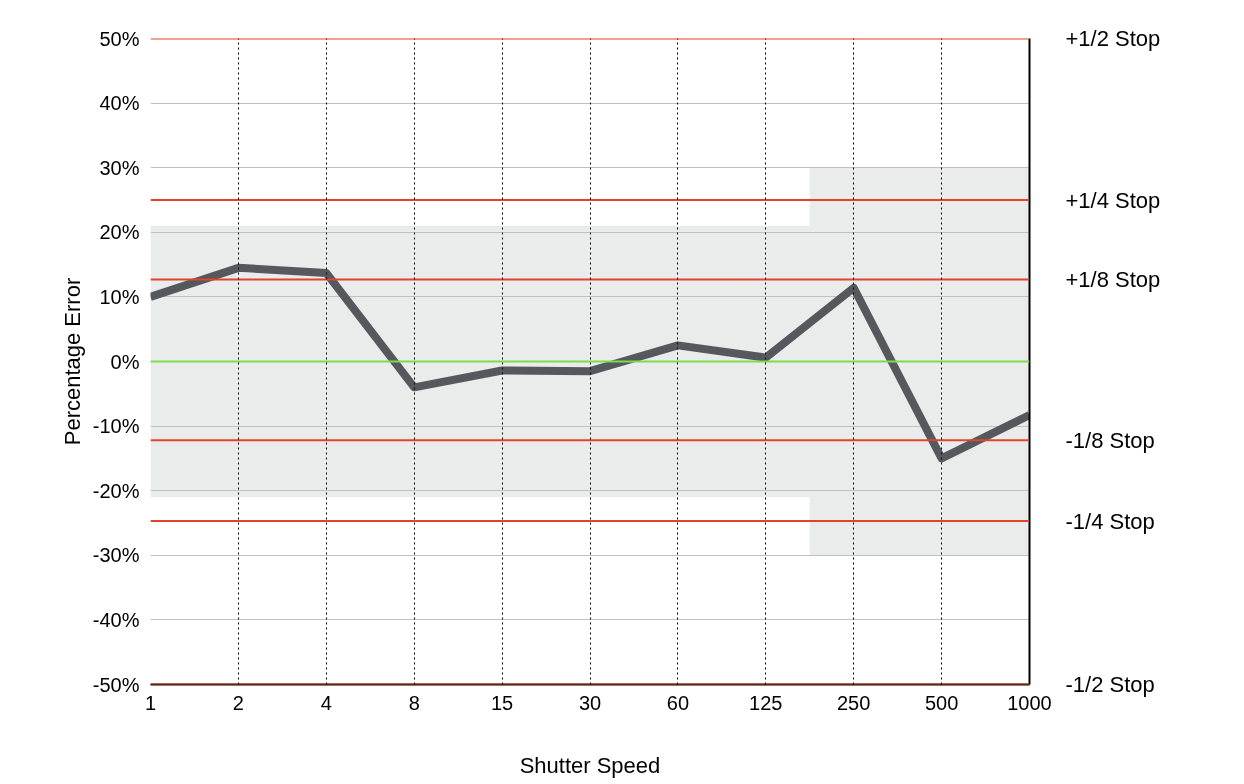  Describe the element at coordinates (119, 103) in the screenshot. I see `y-tick-label: 40%` at that location.